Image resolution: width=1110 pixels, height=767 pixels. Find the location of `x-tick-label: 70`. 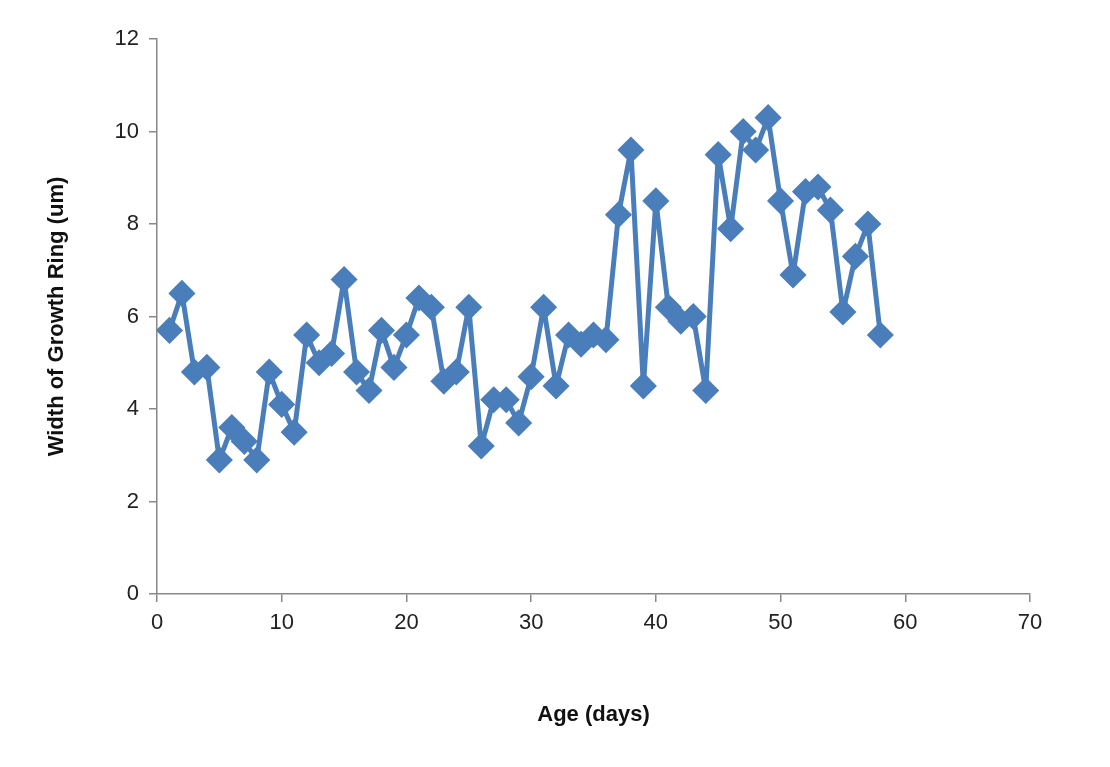

x-tick-label: 70 is located at coordinates (1030, 622).